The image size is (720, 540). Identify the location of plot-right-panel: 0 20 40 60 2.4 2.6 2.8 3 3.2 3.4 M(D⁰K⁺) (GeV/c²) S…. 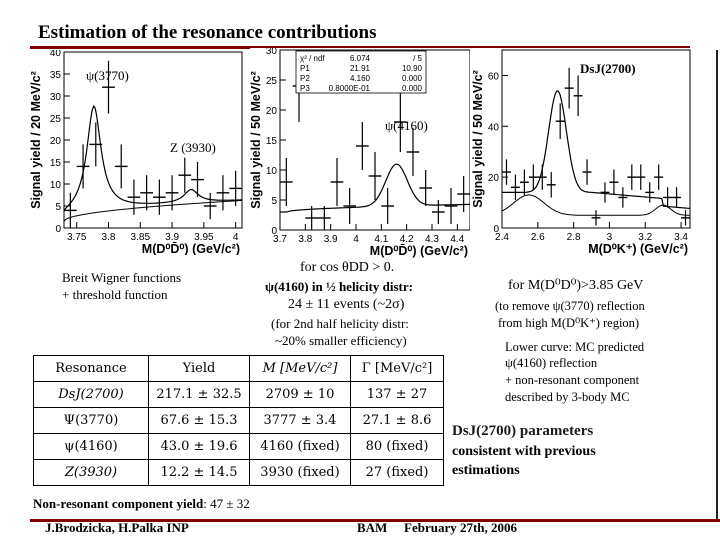
(582, 159).